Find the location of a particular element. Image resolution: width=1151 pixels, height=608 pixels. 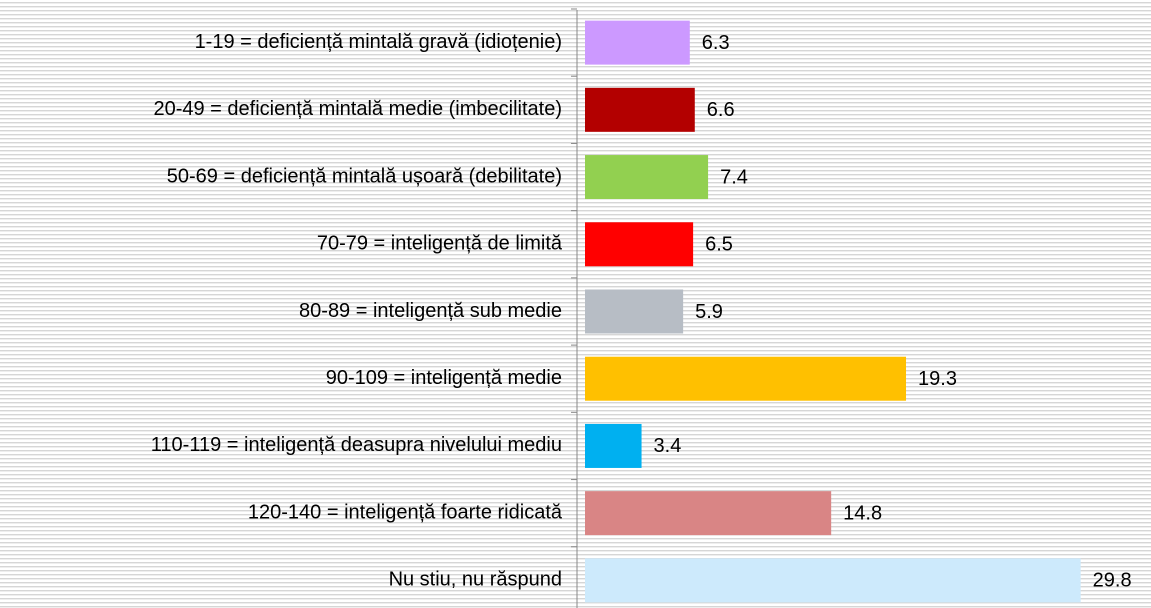

value-label: 19.3 is located at coordinates (937, 379).